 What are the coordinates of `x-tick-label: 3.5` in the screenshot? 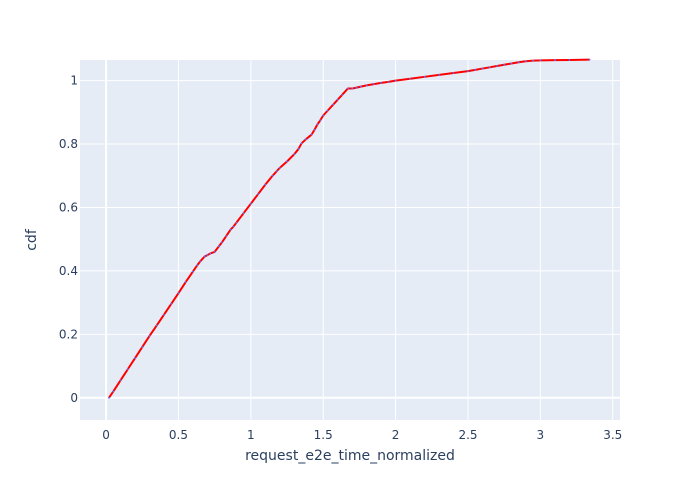 It's located at (612, 435).